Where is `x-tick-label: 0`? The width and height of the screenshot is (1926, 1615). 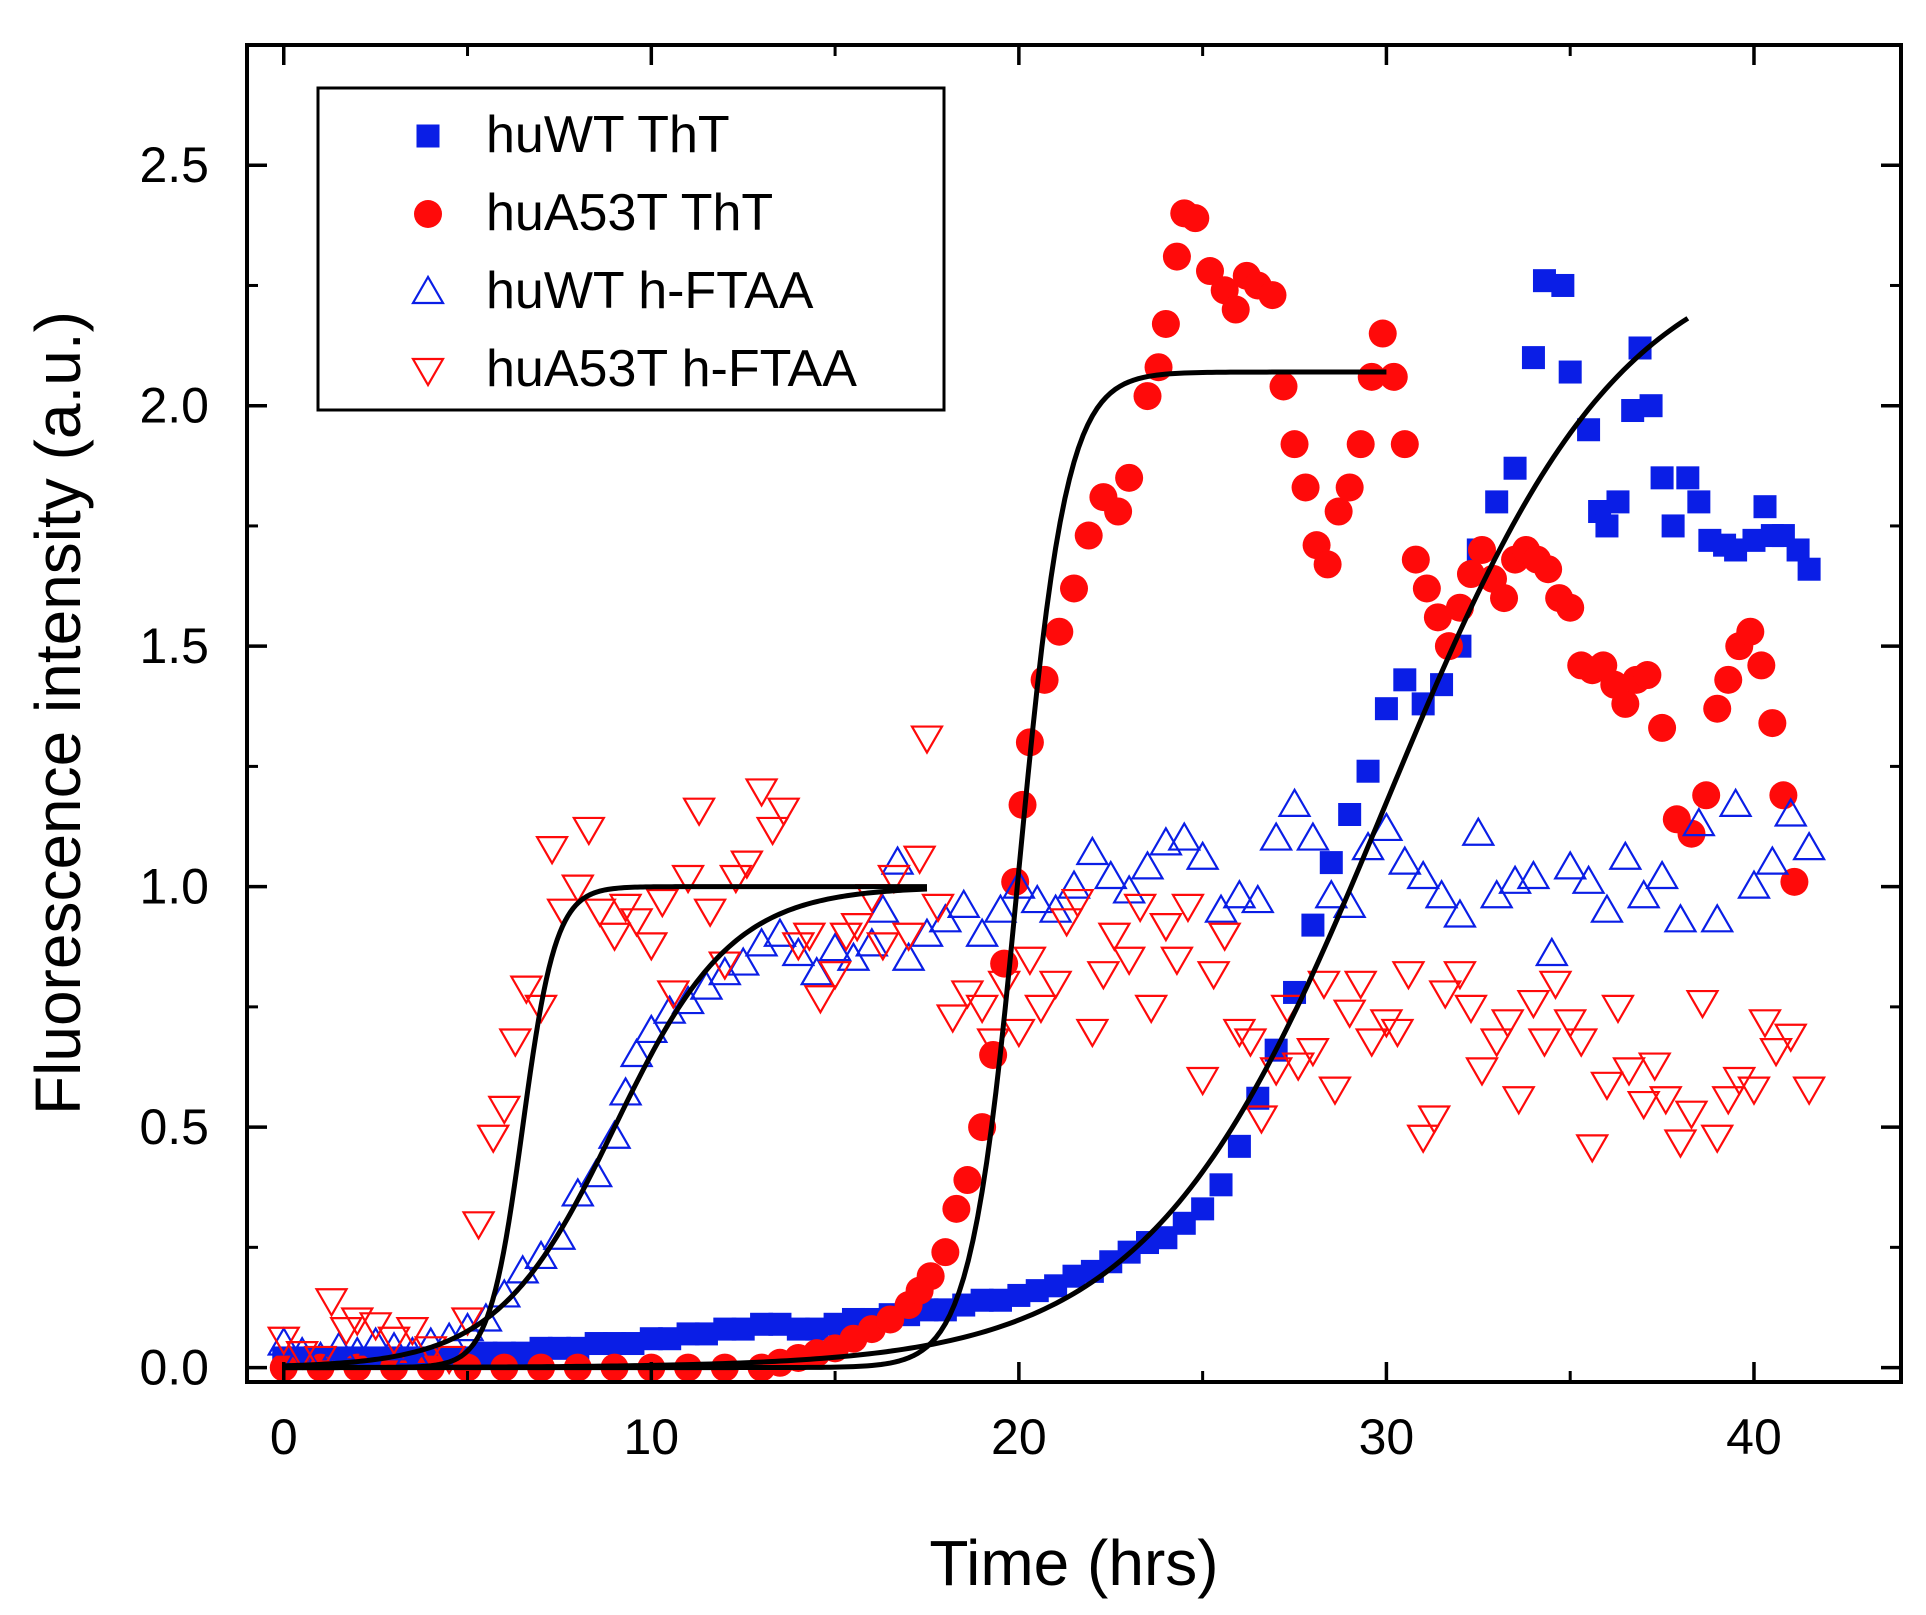 x-tick-label: 0 is located at coordinates (284, 1437).